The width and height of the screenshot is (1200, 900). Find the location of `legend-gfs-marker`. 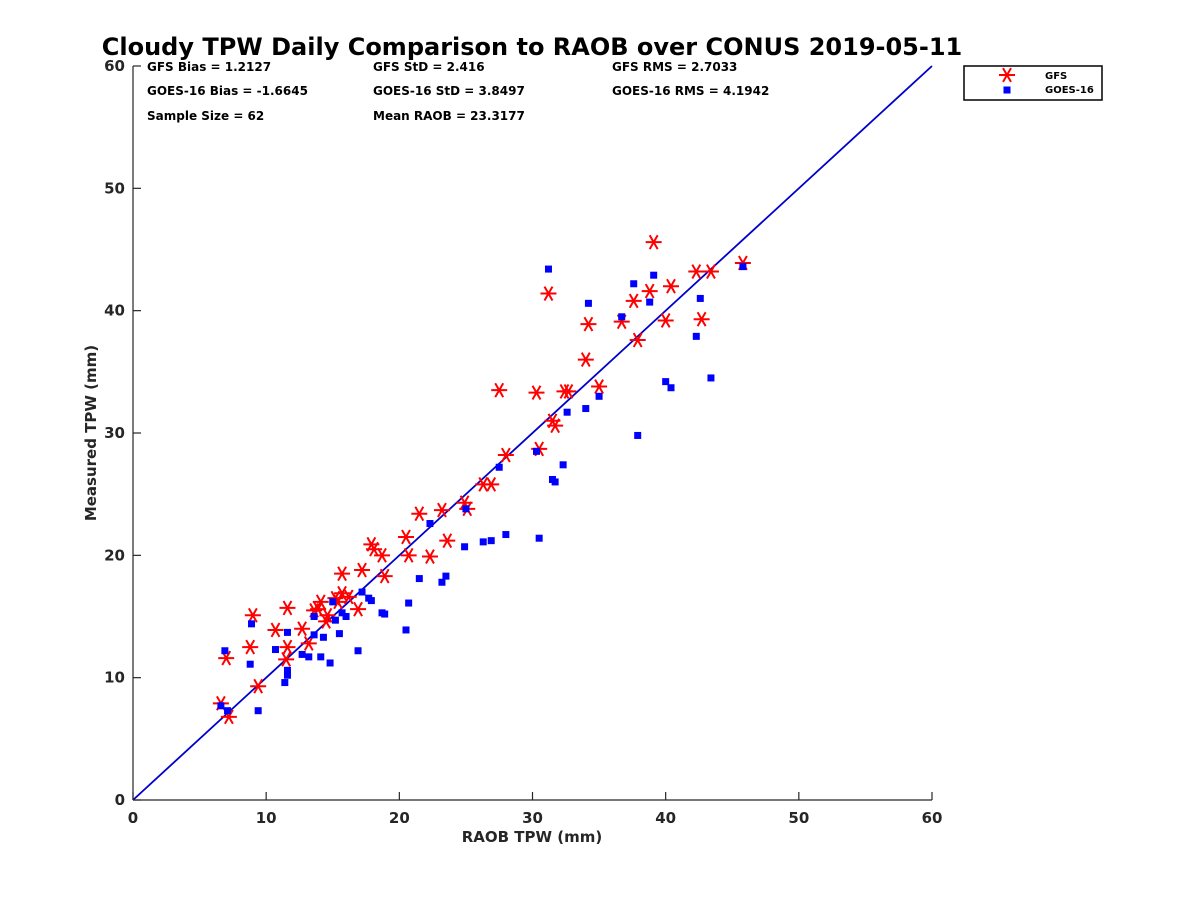

legend-gfs-marker is located at coordinates (1007, 75).